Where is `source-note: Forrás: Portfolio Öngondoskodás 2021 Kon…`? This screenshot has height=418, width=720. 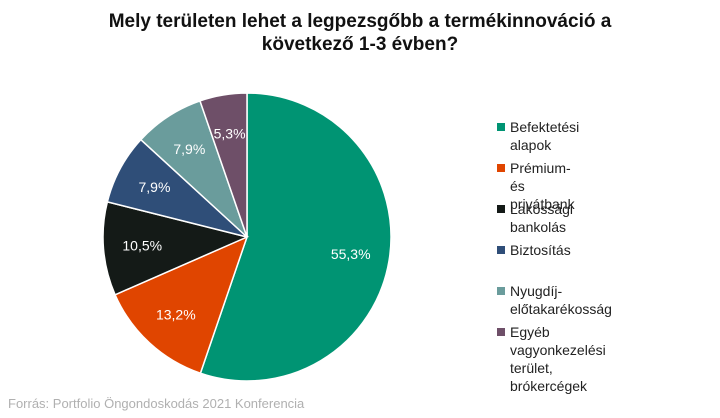
source-note: Forrás: Portfolio Öngondoskodás 2021 Kon… is located at coordinates (156, 403).